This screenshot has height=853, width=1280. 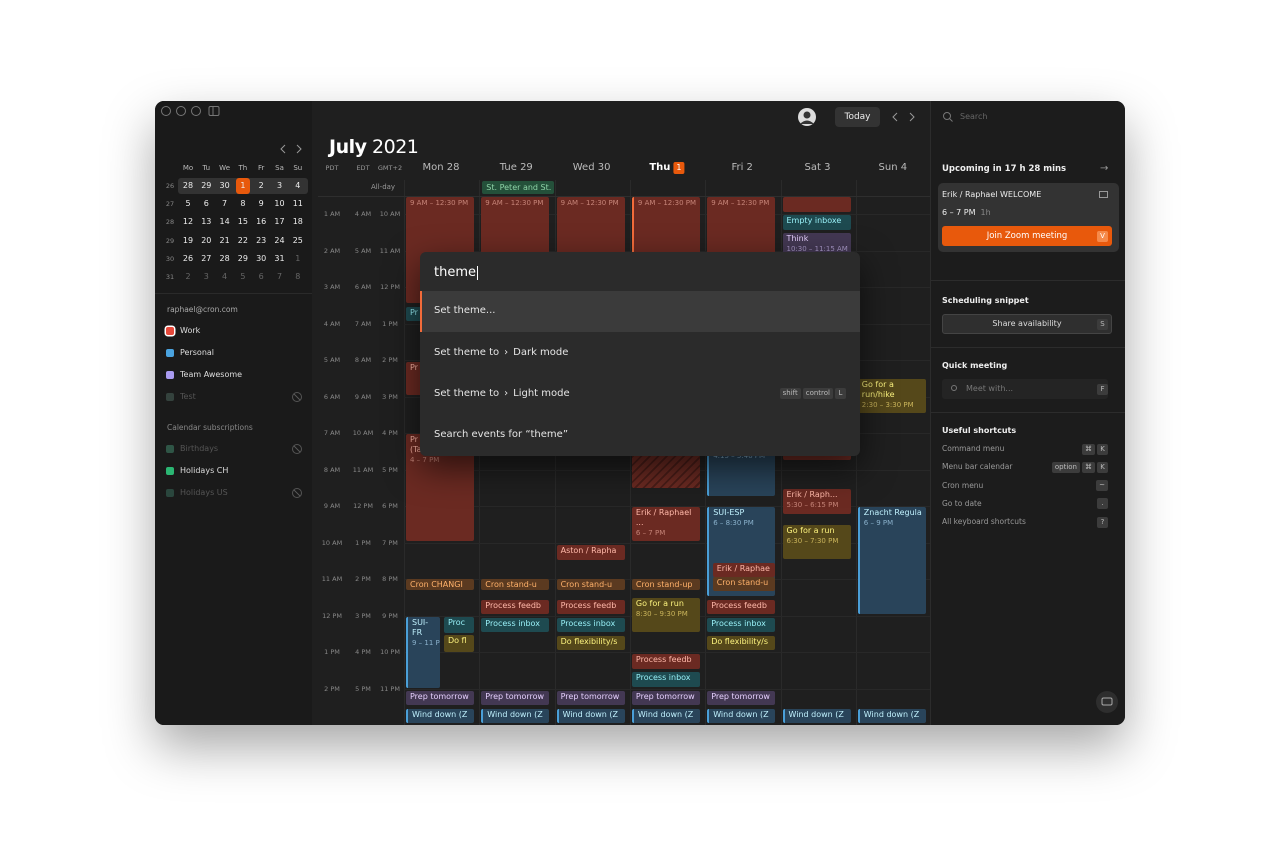 What do you see at coordinates (233, 413) in the screenshot?
I see `sidebar` at bounding box center [233, 413].